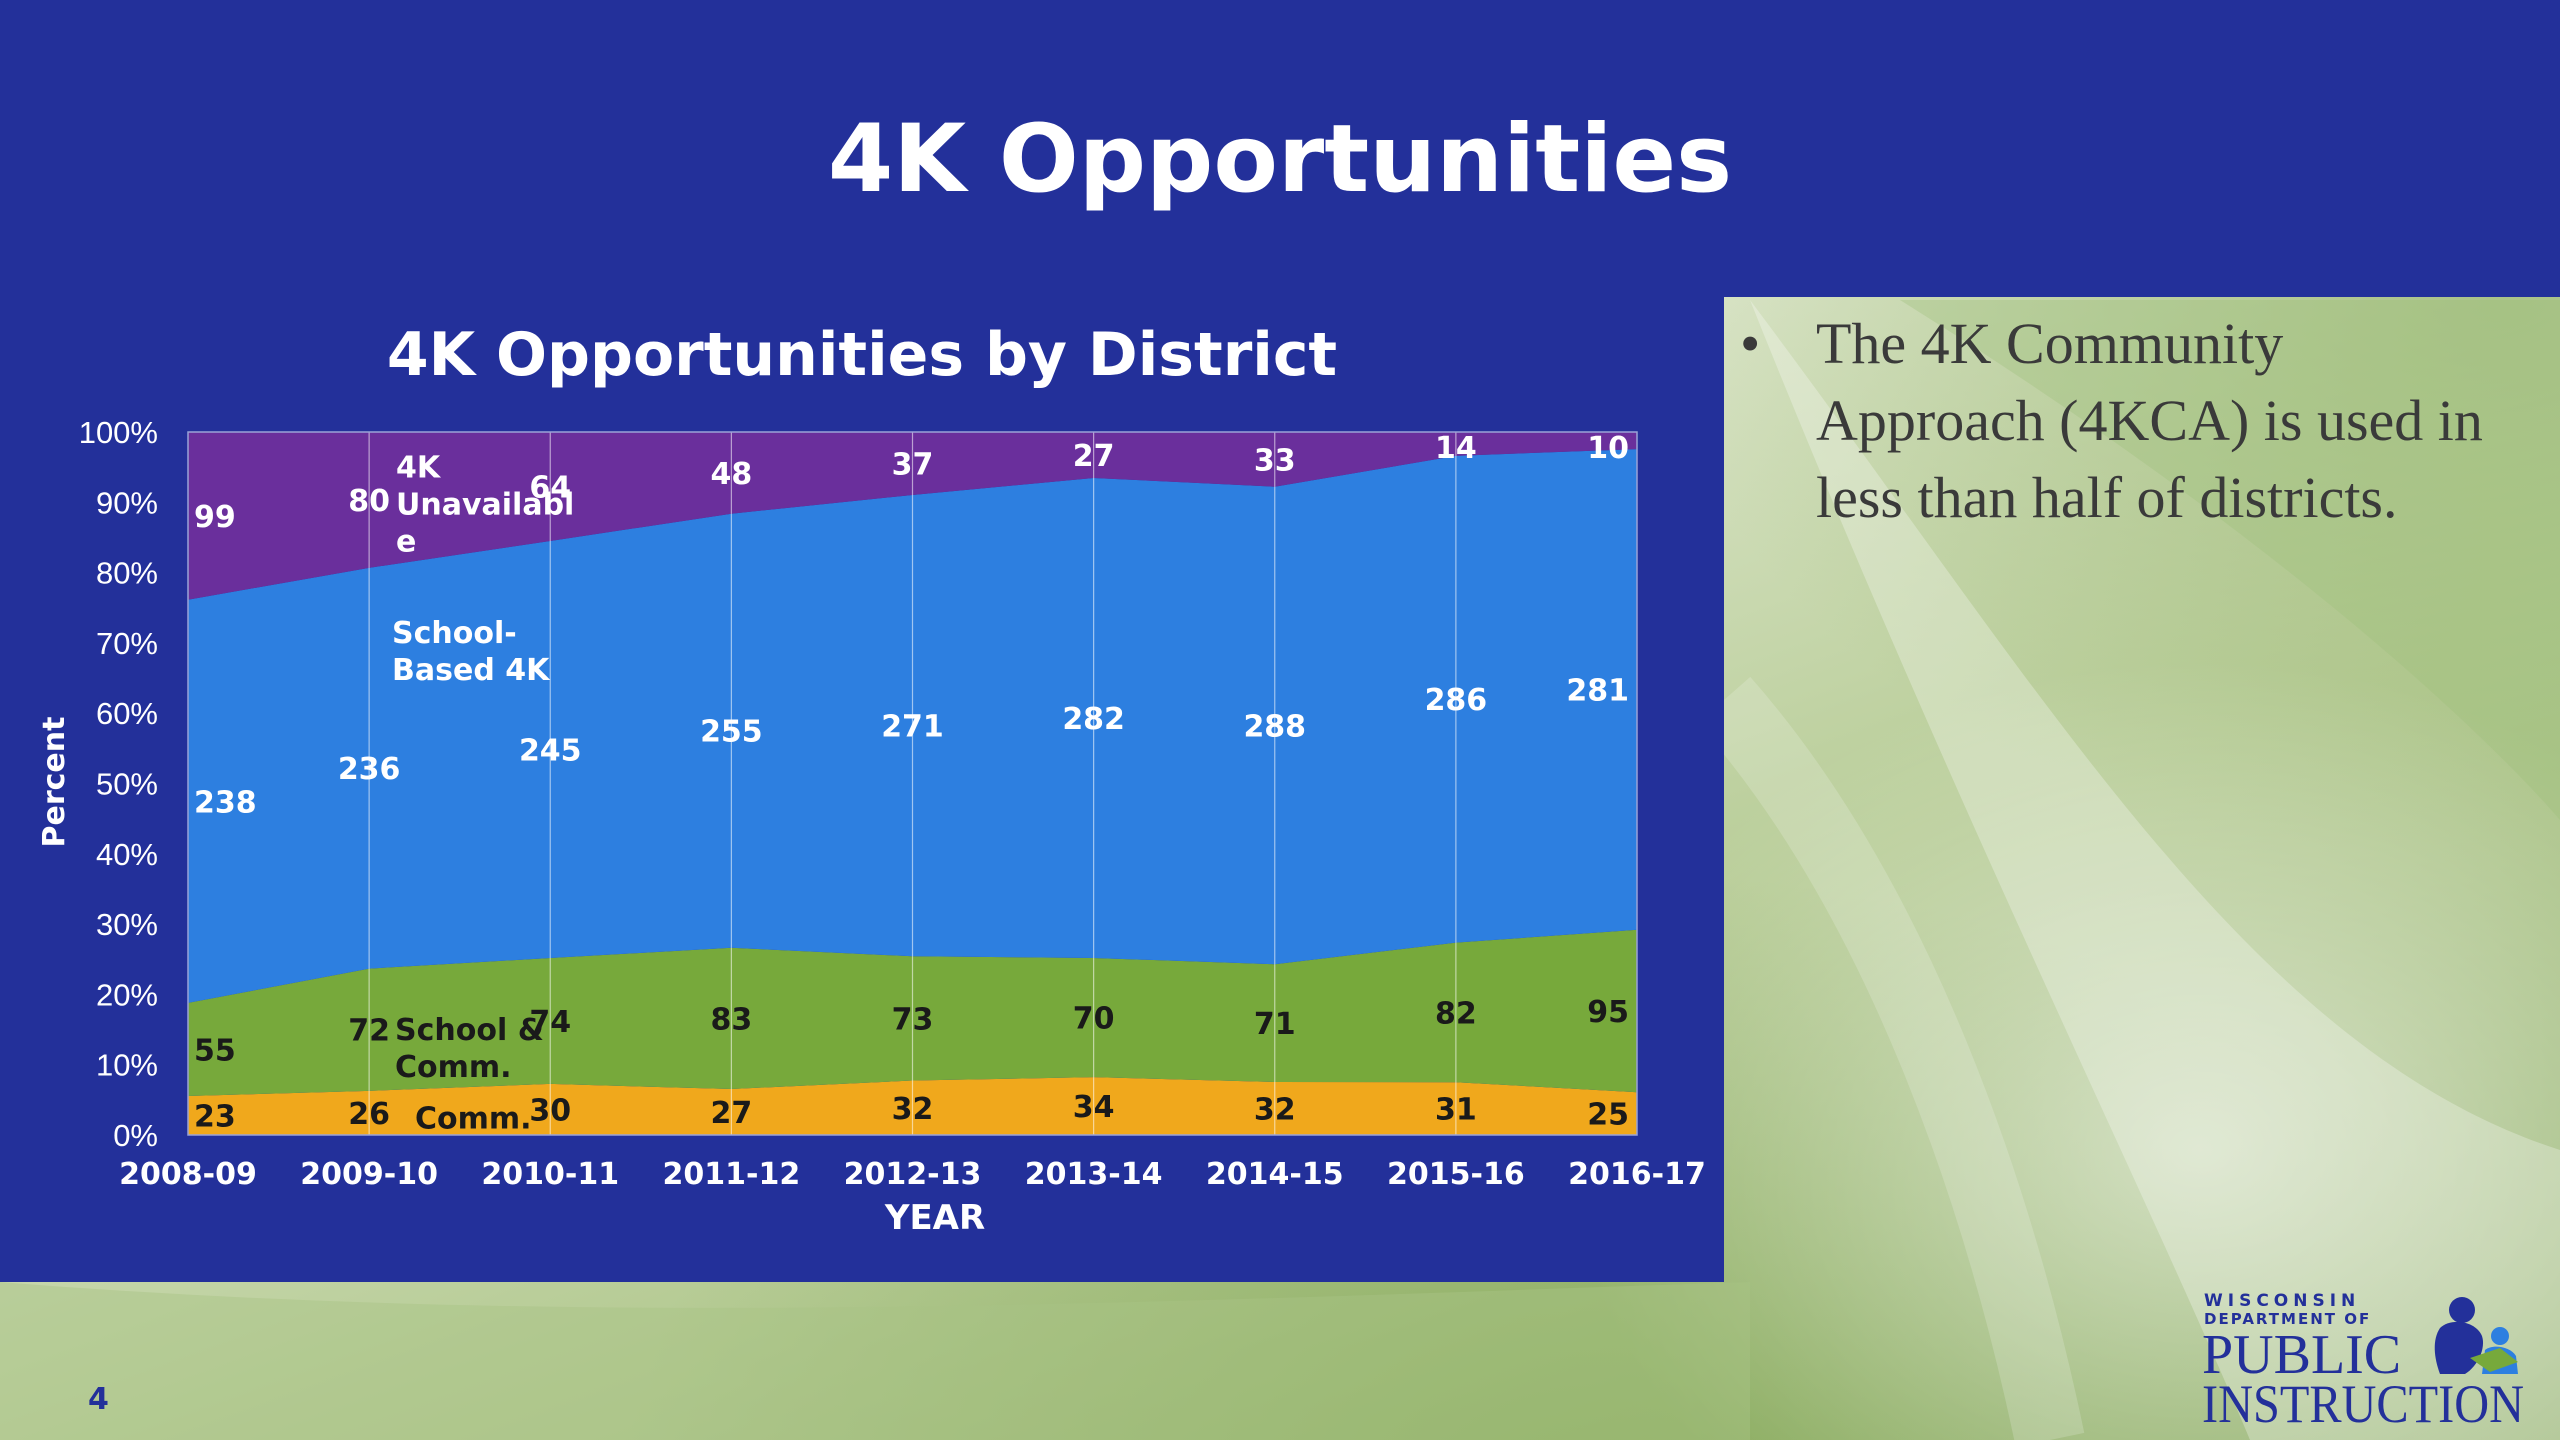 The height and width of the screenshot is (1440, 2560). I want to click on data-label: 236, so click(369, 769).